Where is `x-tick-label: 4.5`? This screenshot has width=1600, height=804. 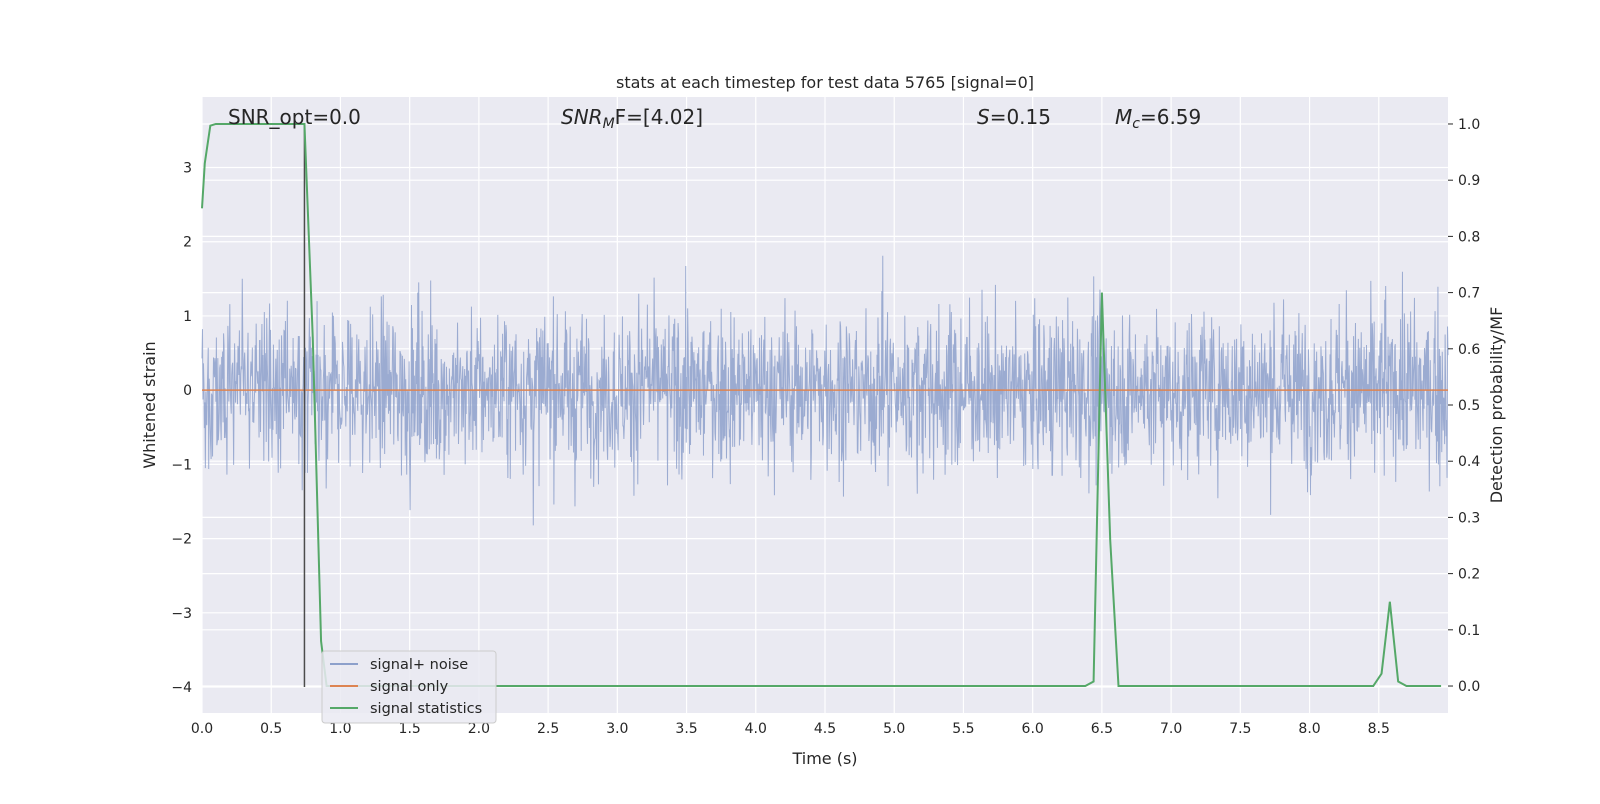 x-tick-label: 4.5 is located at coordinates (825, 729).